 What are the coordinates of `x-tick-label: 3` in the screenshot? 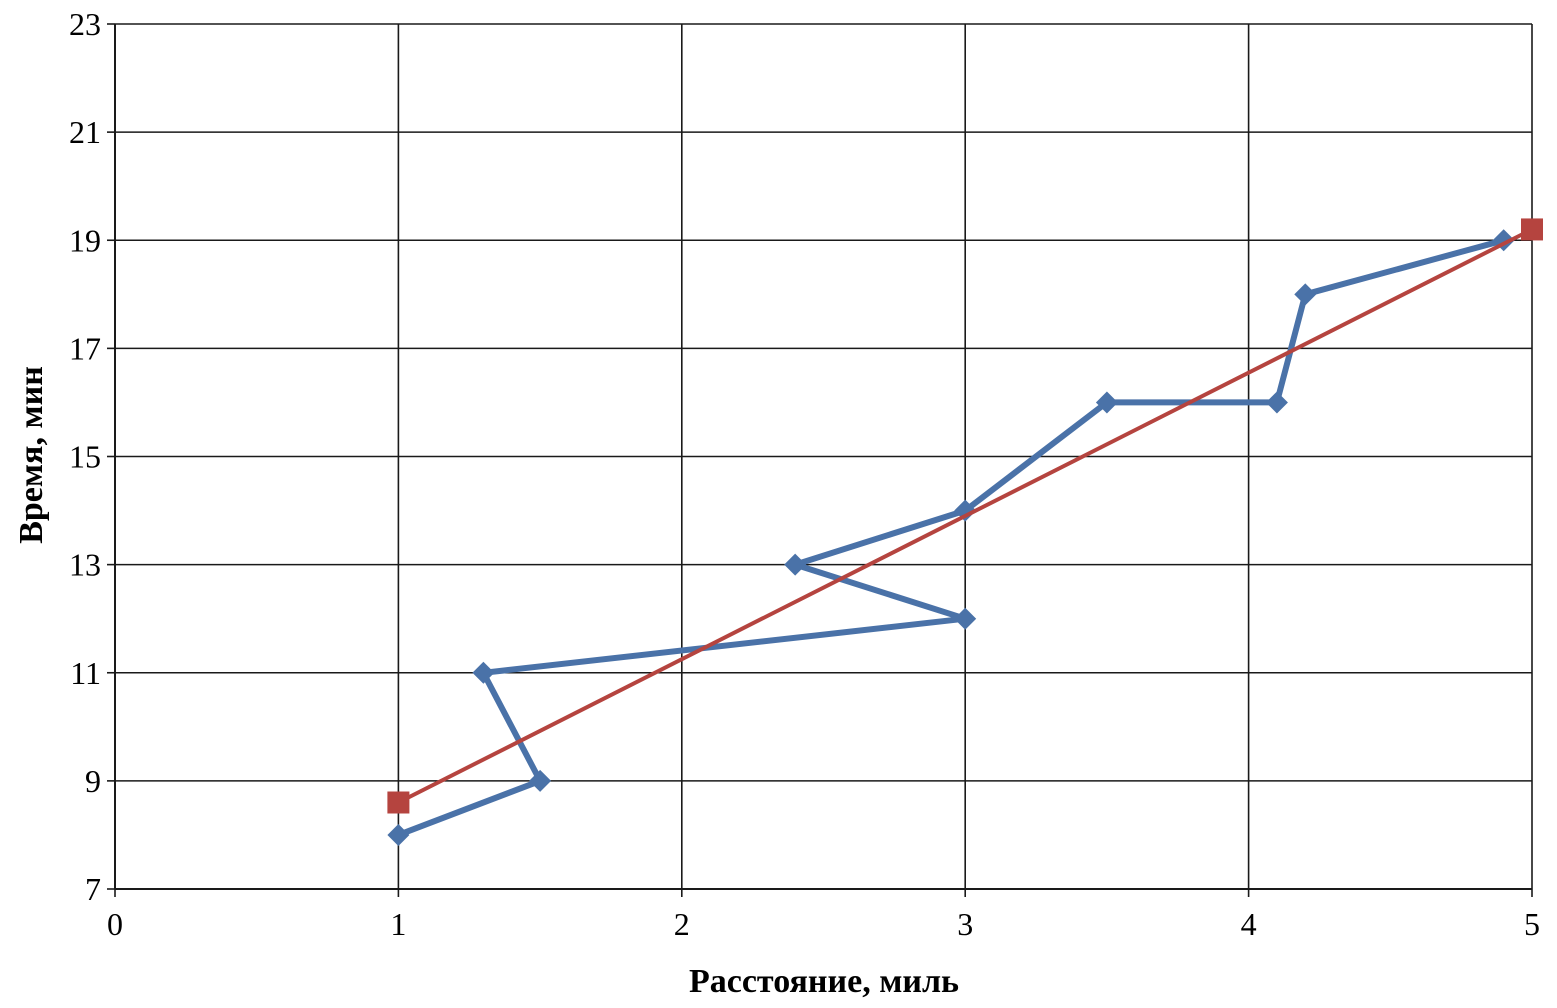 It's located at (965, 924).